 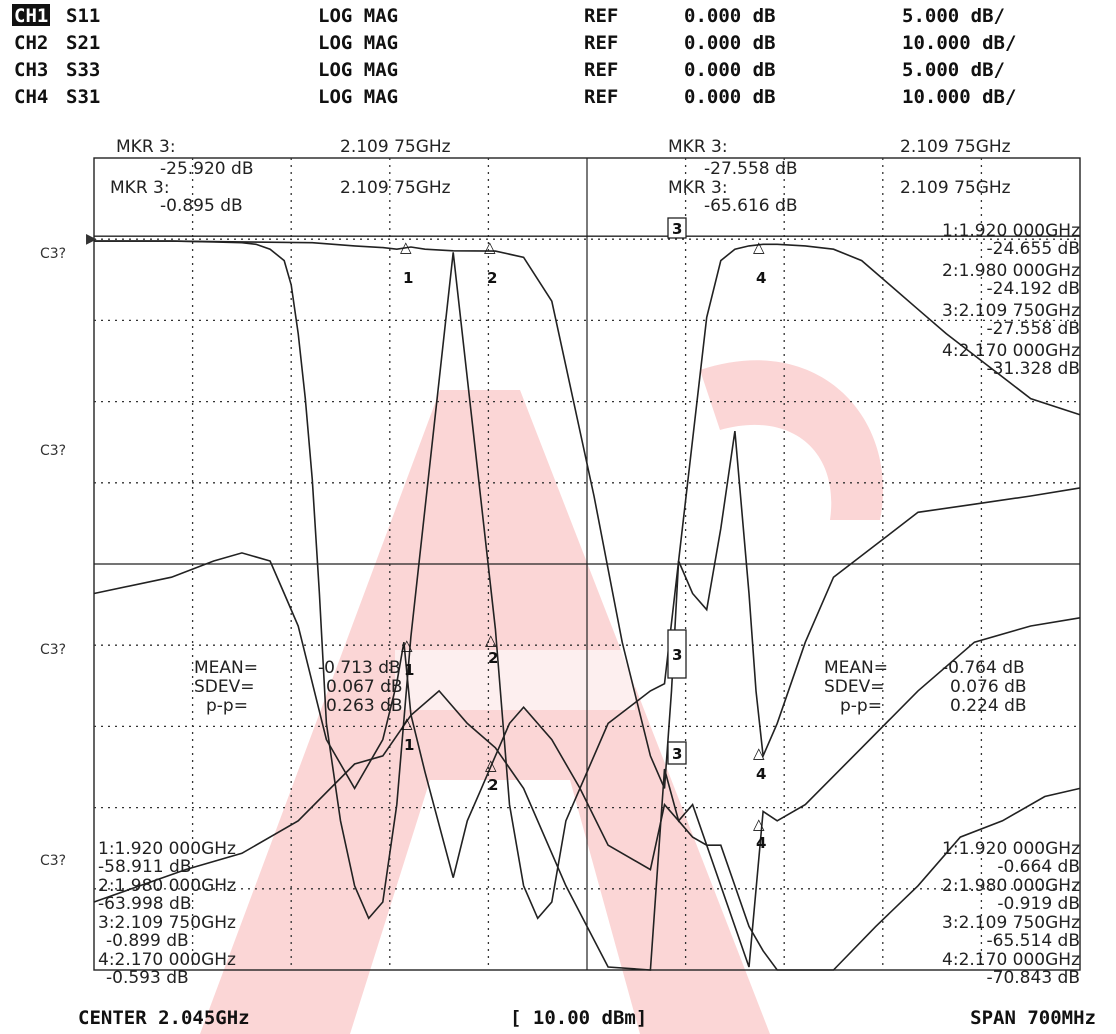 What do you see at coordinates (959, 43) in the screenshot?
I see `ch2-scale: 10.000 dB/` at bounding box center [959, 43].